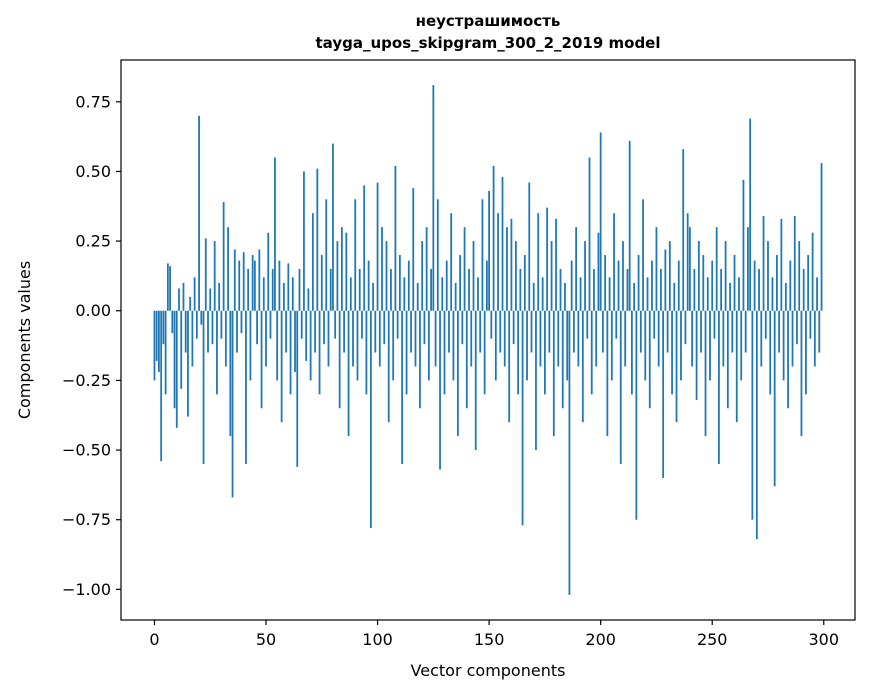  I want to click on y-tick-label: −1.00, so click(86, 589).